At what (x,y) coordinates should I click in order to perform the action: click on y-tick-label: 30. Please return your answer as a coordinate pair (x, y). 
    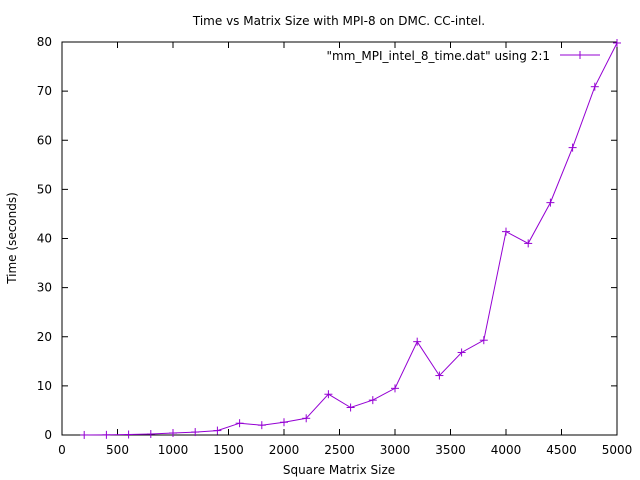
    Looking at the image, I should click on (44, 288).